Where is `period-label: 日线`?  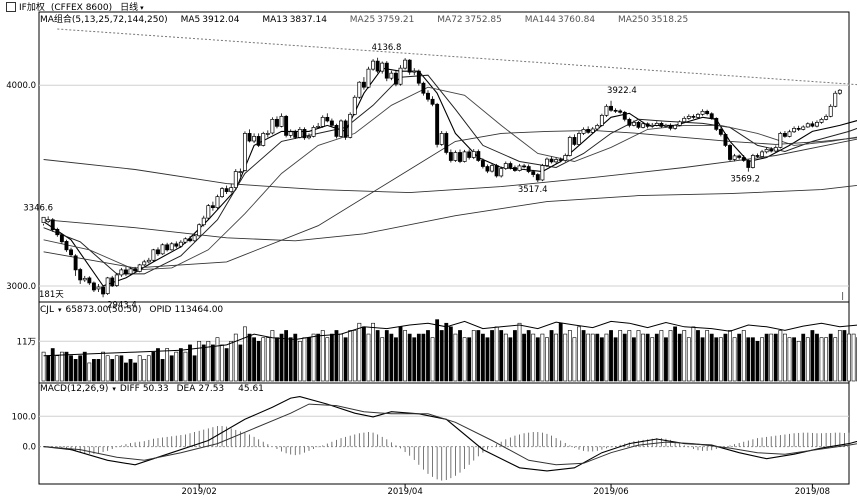 period-label: 日线 is located at coordinates (129, 7).